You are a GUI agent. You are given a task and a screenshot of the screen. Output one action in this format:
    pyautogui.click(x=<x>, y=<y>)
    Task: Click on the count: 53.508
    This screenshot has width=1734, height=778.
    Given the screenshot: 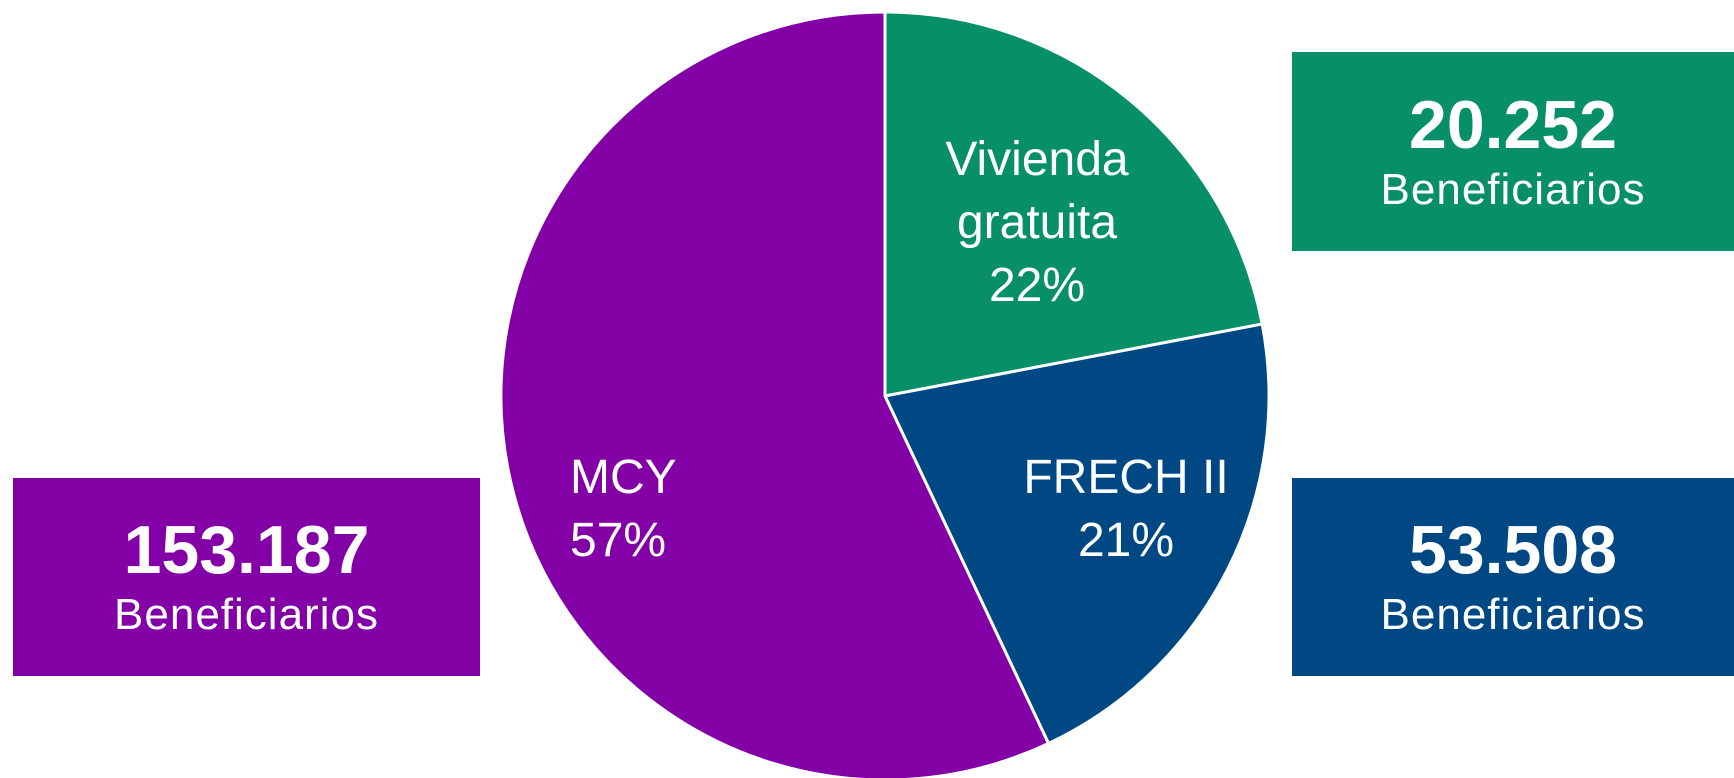 What is the action you would take?
    pyautogui.click(x=1513, y=550)
    